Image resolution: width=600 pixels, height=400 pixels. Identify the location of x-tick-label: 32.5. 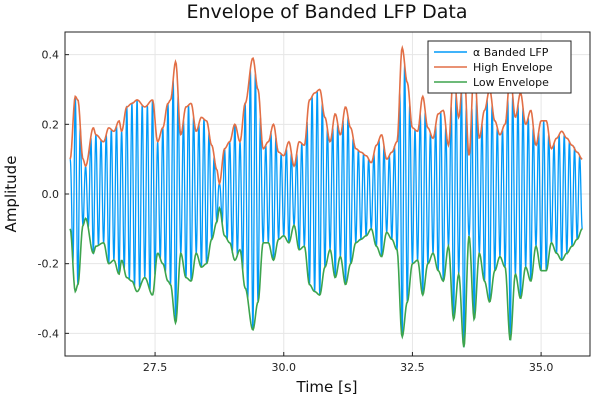
(412, 367).